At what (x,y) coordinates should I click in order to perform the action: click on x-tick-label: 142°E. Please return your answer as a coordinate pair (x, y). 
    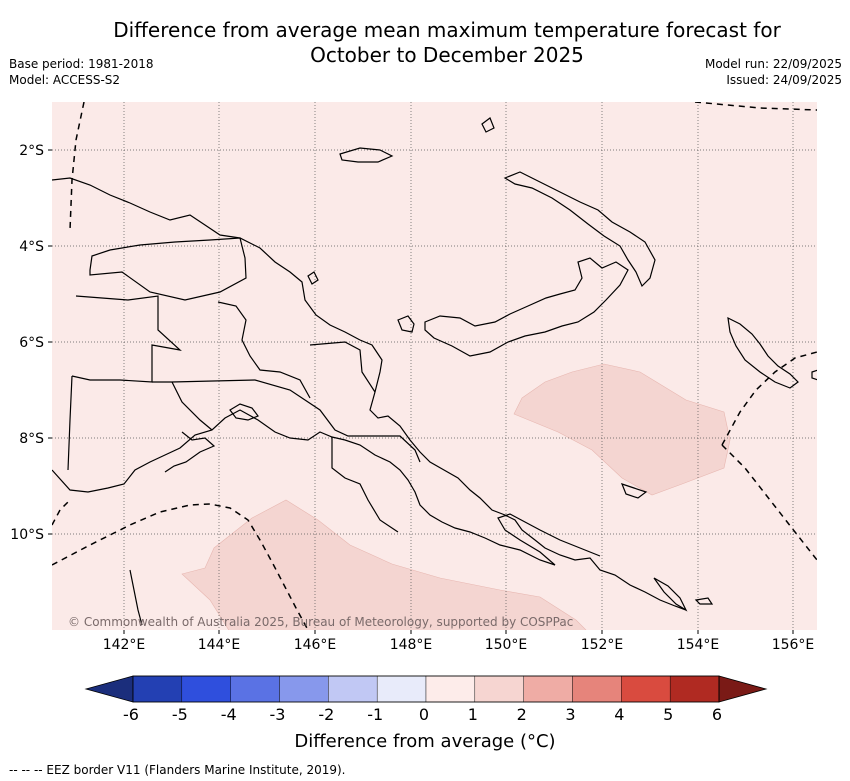
    Looking at the image, I should click on (124, 645).